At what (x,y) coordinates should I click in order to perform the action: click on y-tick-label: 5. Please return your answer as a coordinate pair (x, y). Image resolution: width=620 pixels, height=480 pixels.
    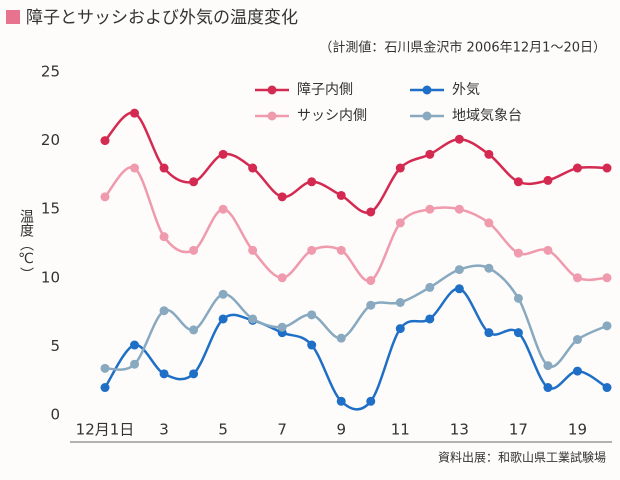
    Looking at the image, I should click on (55, 346).